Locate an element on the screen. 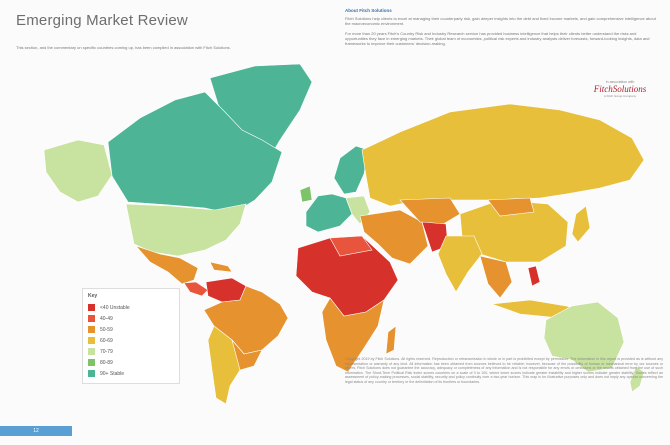 The height and width of the screenshot is (445, 670). legend-label: <40 Unstable is located at coordinates (115, 307).